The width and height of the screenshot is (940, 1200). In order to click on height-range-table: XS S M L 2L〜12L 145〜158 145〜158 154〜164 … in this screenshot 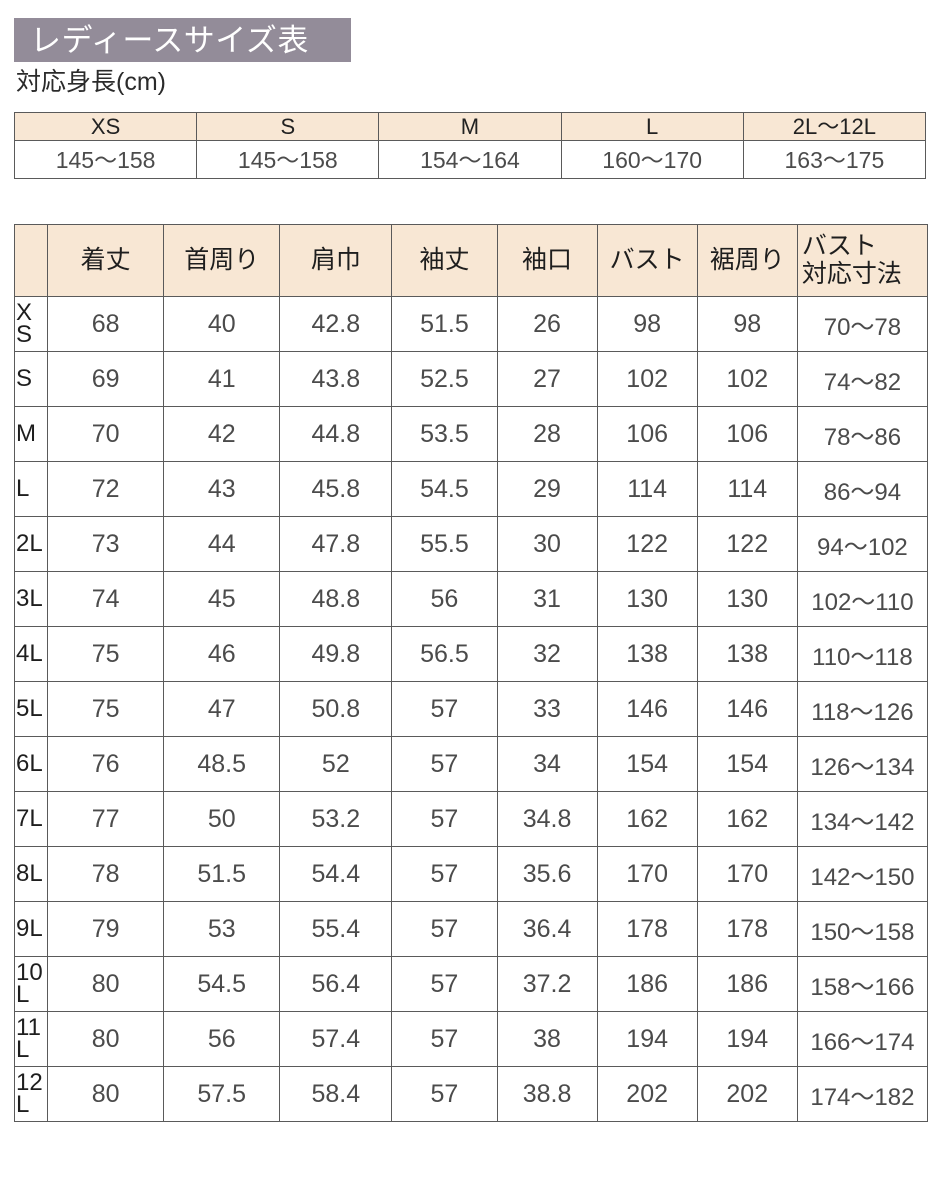, I will do `click(470, 145)`.